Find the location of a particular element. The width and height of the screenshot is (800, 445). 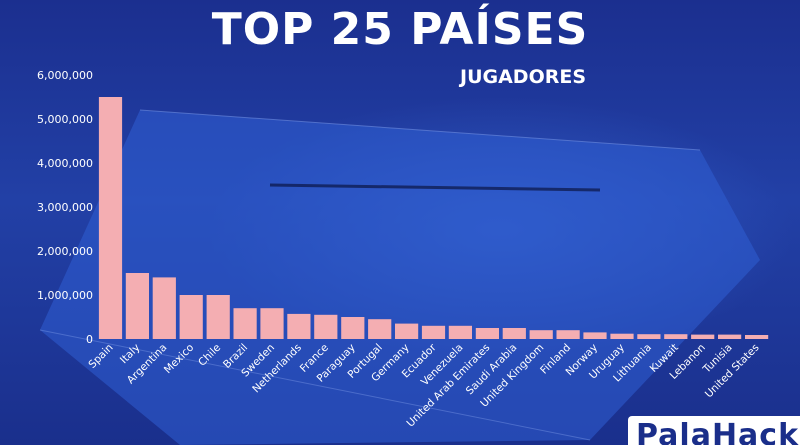

y-tick-label: 6,000,000 is located at coordinates (65, 75).